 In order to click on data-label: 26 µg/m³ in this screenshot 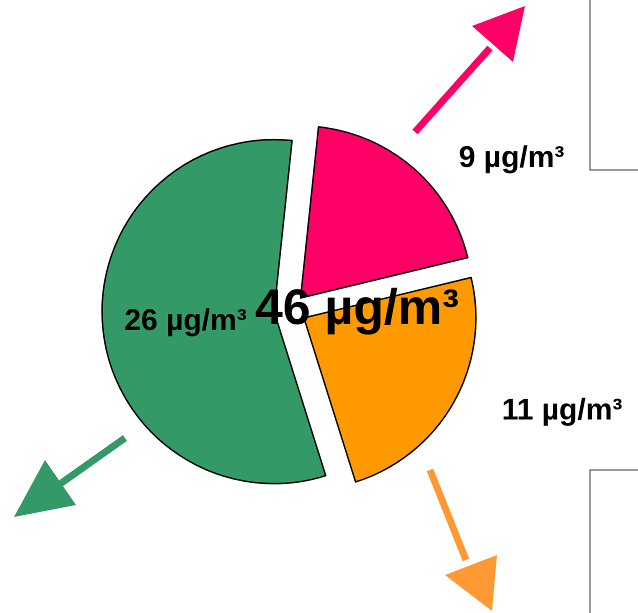, I will do `click(185, 320)`.